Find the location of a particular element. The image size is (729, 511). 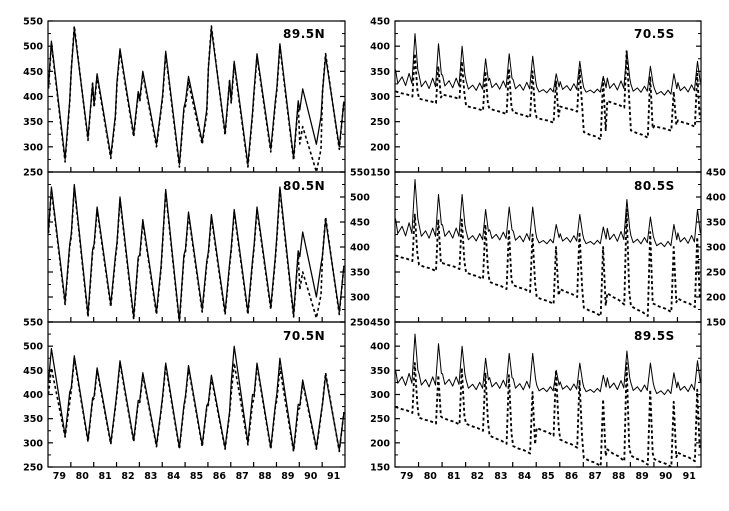

panel-label-89-5s: 89.5S is located at coordinates (654, 336).